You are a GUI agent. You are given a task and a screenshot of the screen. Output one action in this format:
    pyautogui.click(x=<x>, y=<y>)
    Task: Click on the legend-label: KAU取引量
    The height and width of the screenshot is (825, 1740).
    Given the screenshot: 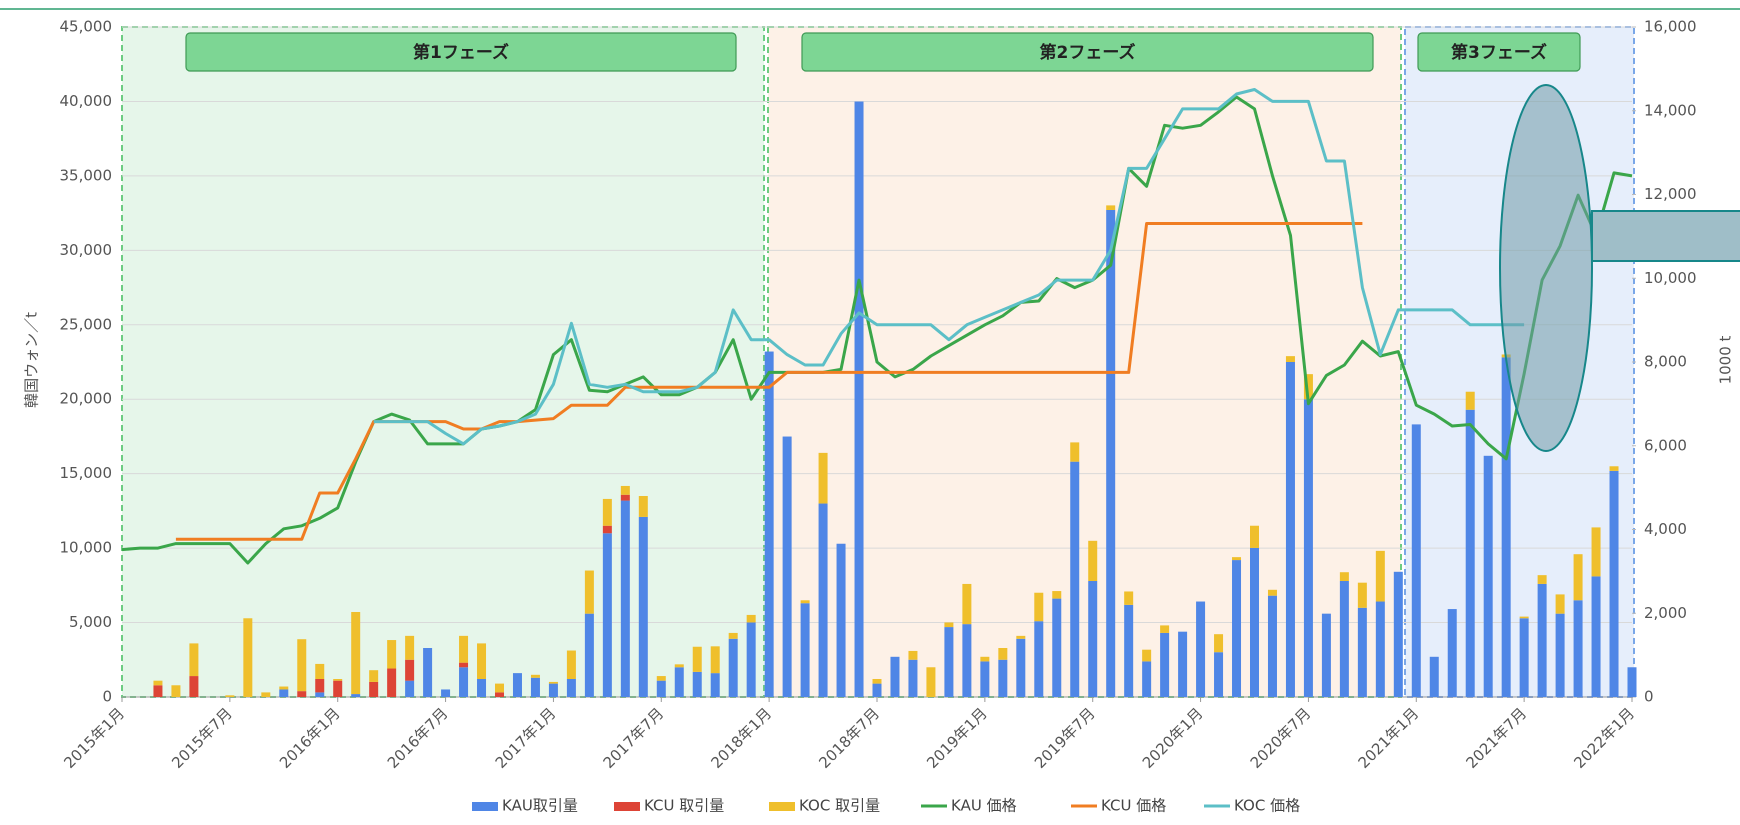 What is the action you would take?
    pyautogui.click(x=540, y=806)
    